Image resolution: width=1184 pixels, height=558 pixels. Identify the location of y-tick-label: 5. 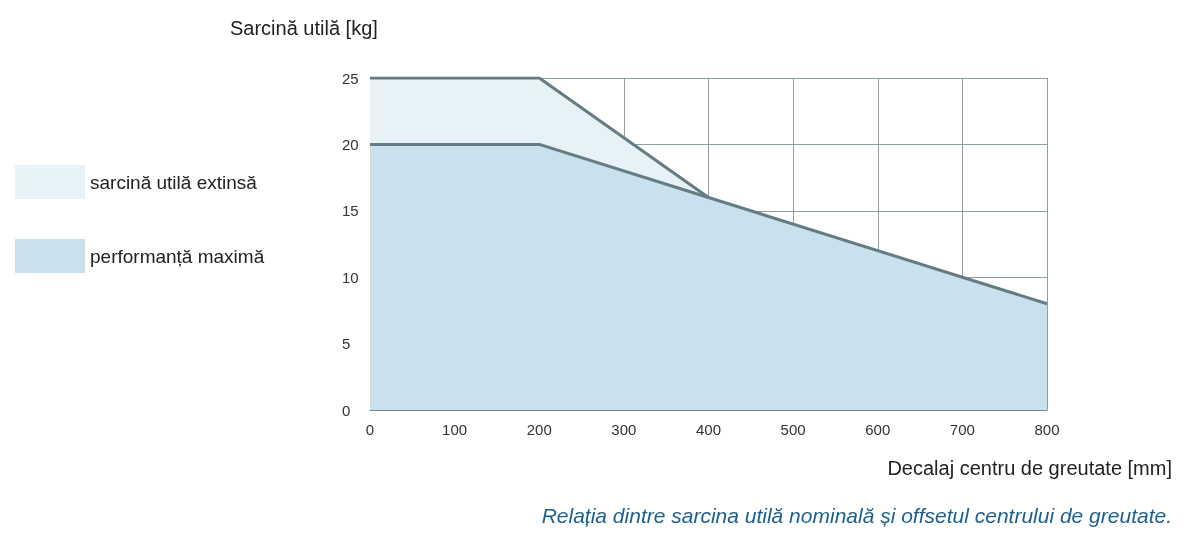
(346, 344).